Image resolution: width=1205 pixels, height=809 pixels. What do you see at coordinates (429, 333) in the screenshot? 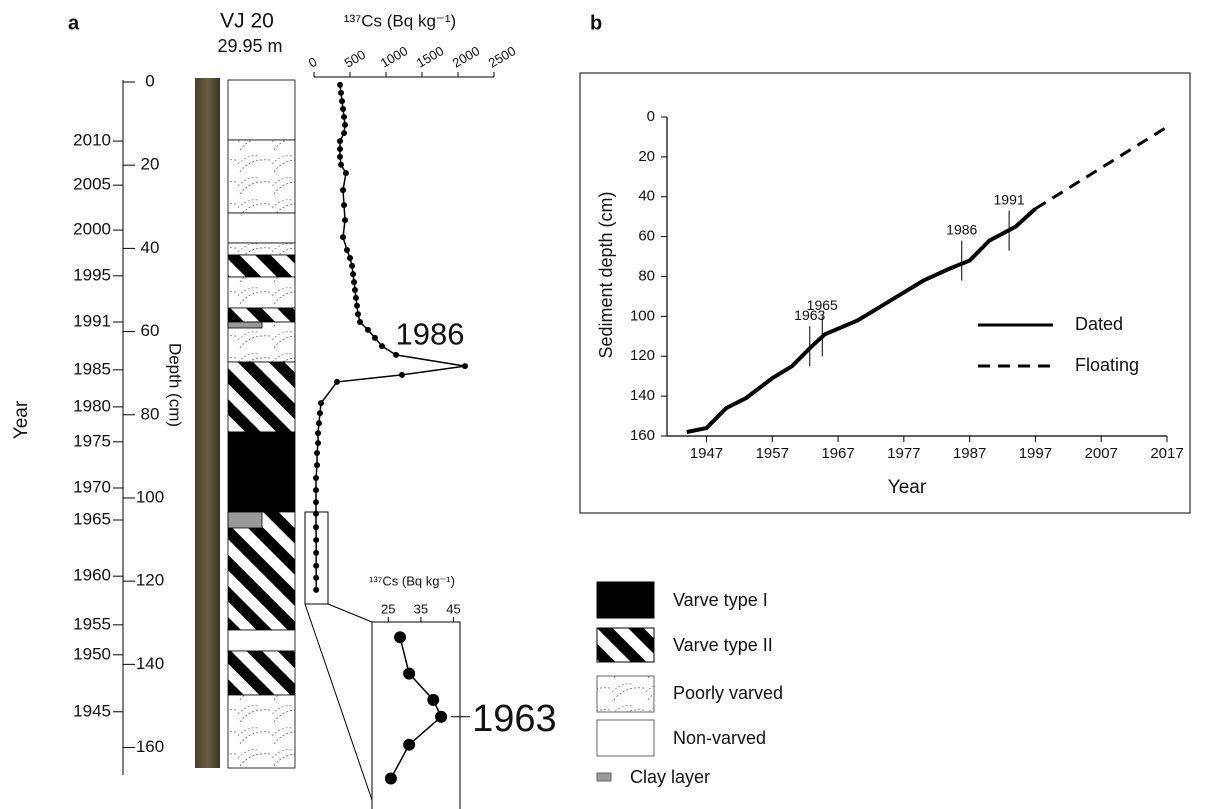
I see `peak-annotation: 1986` at bounding box center [429, 333].